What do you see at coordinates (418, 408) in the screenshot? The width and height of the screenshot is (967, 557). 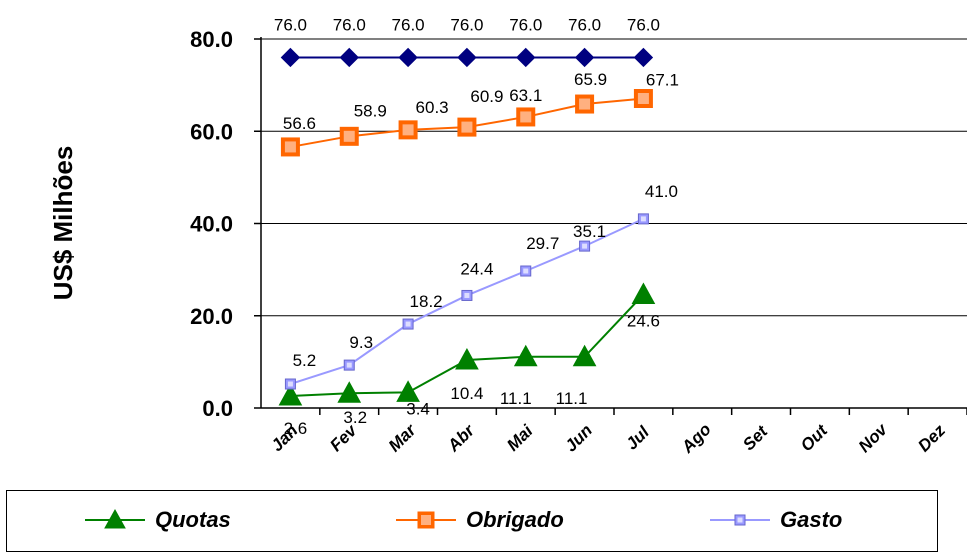 I see `data-label-quotas: 3.4` at bounding box center [418, 408].